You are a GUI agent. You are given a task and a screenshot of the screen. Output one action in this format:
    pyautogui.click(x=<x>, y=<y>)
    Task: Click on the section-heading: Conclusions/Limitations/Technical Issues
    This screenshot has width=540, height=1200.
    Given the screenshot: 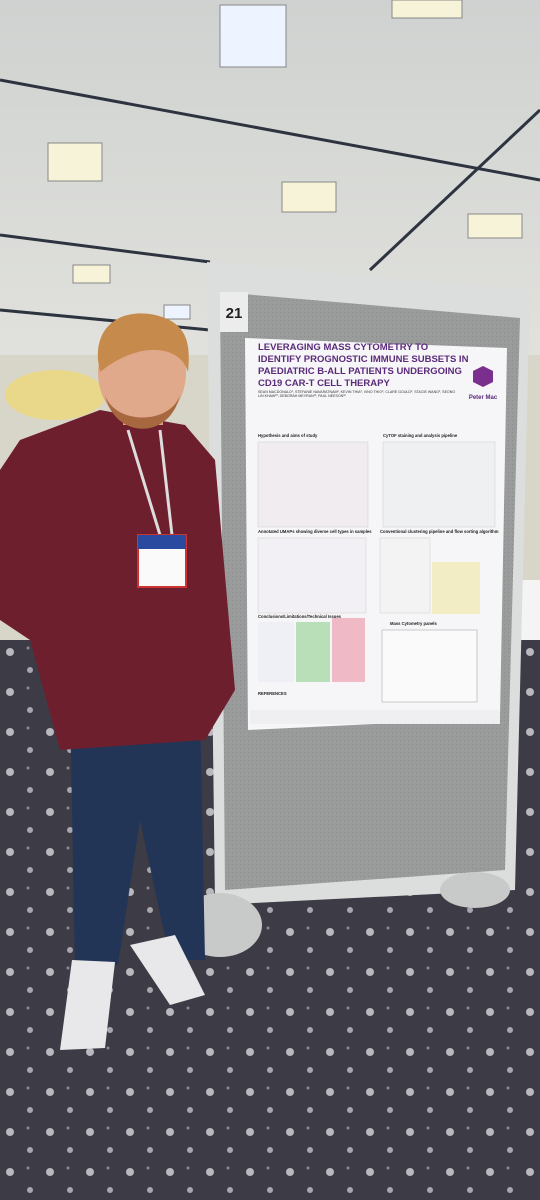 What is the action you would take?
    pyautogui.click(x=300, y=616)
    